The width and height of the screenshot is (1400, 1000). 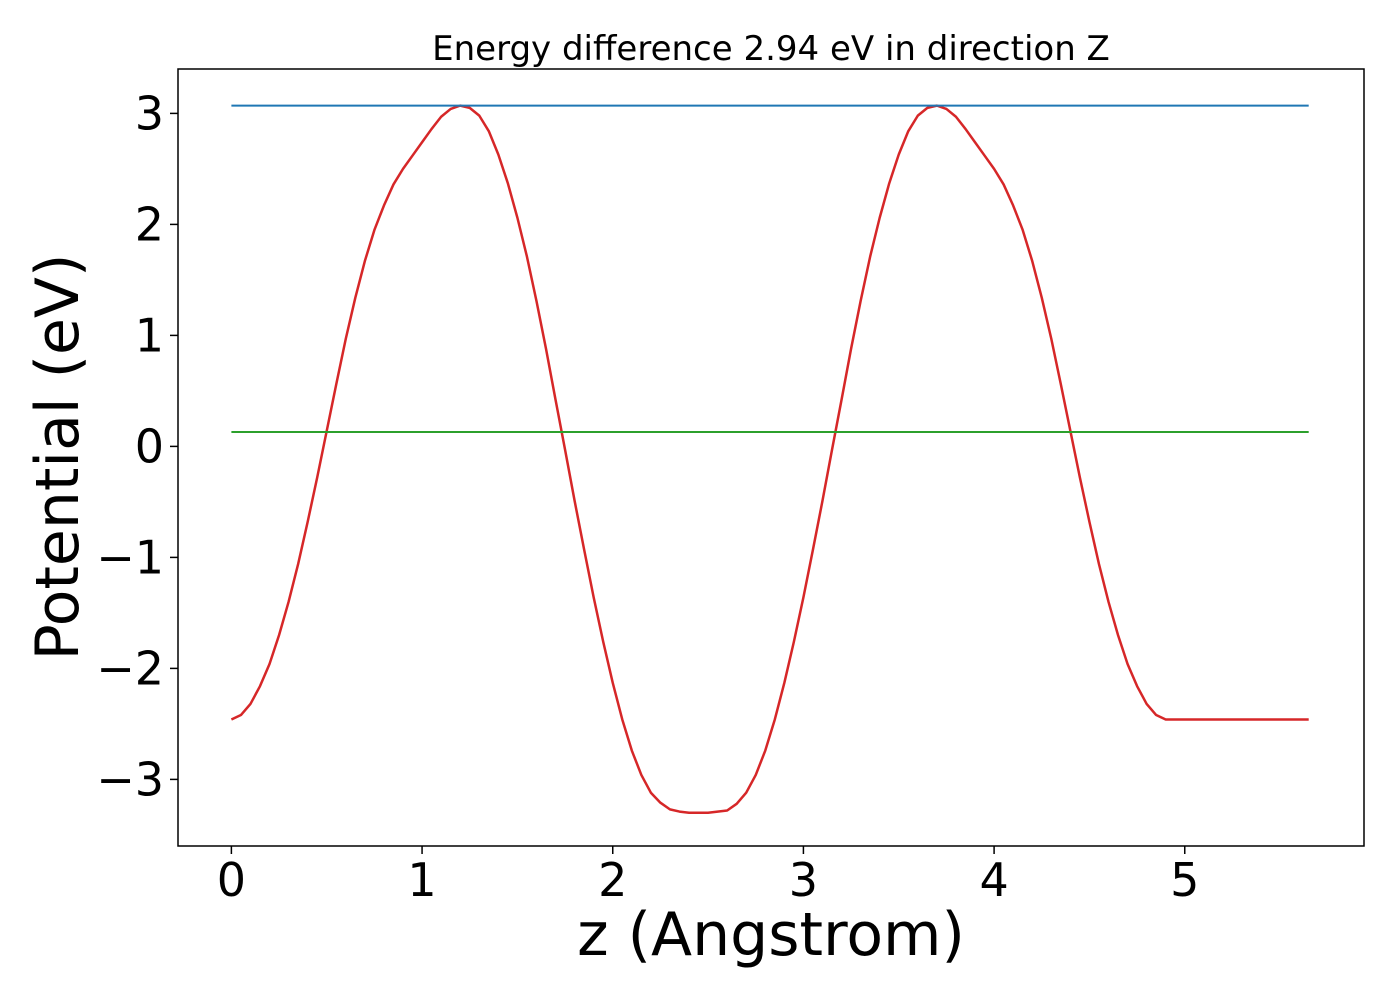 What do you see at coordinates (993, 880) in the screenshot?
I see `x-tick-label: 4` at bounding box center [993, 880].